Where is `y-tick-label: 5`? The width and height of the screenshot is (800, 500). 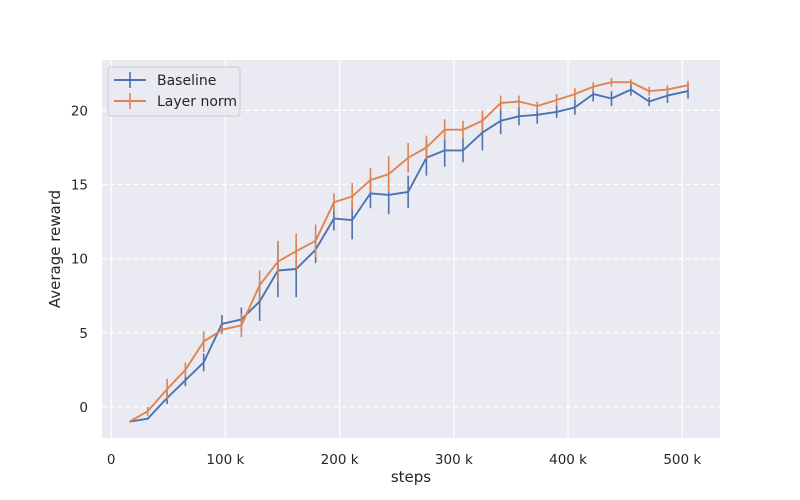 y-tick-label: 5 is located at coordinates (83, 334).